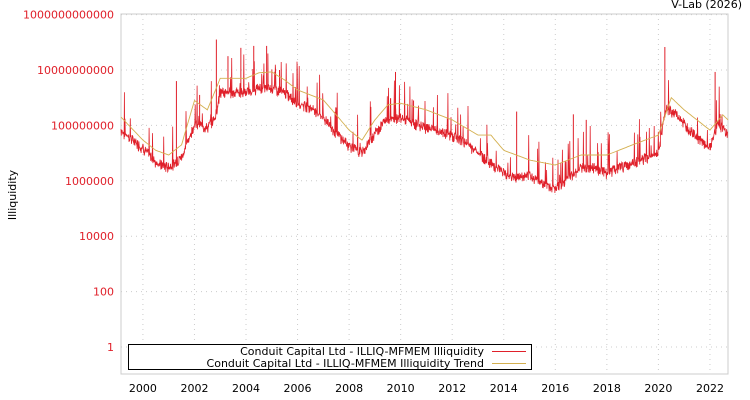  What do you see at coordinates (96, 236) in the screenshot?
I see `y-tick-label: 10000` at bounding box center [96, 236].